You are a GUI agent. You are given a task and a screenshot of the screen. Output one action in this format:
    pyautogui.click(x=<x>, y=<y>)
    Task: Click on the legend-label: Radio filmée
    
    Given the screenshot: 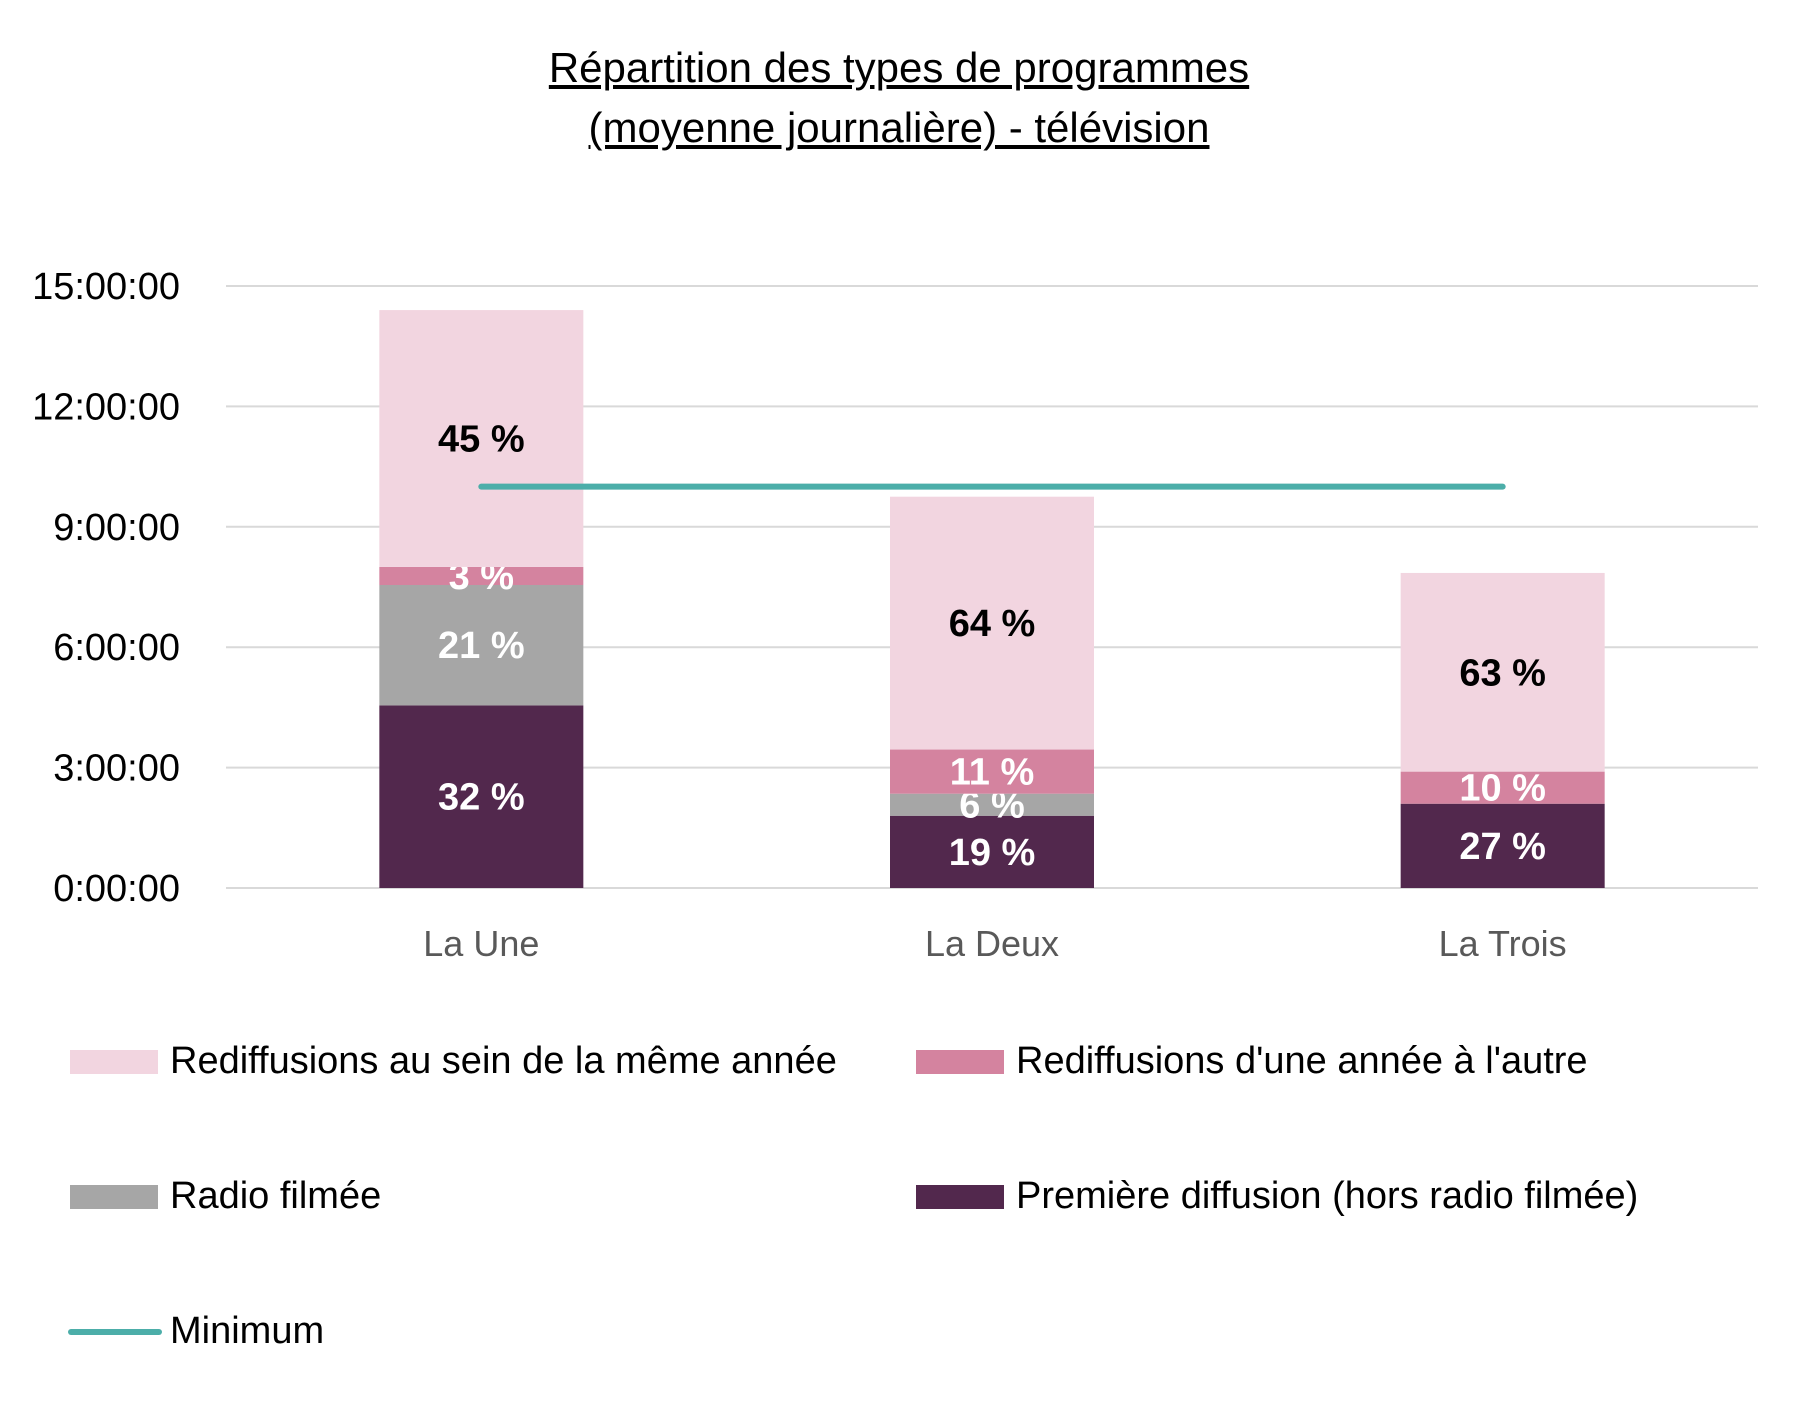 What is the action you would take?
    pyautogui.click(x=276, y=1196)
    